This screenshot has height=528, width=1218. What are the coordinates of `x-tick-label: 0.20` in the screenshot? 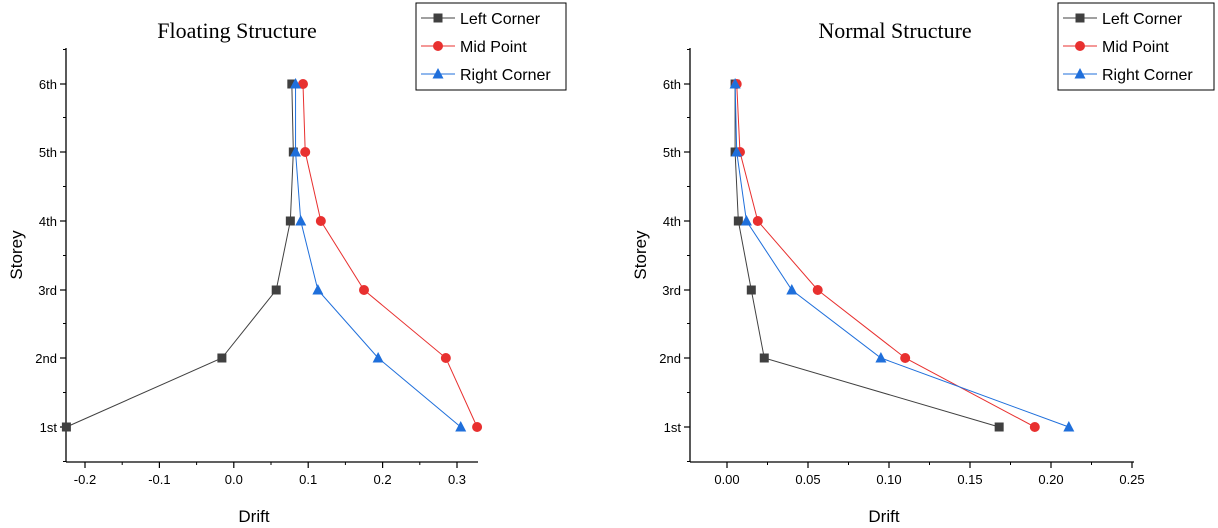 It's located at (1050, 479).